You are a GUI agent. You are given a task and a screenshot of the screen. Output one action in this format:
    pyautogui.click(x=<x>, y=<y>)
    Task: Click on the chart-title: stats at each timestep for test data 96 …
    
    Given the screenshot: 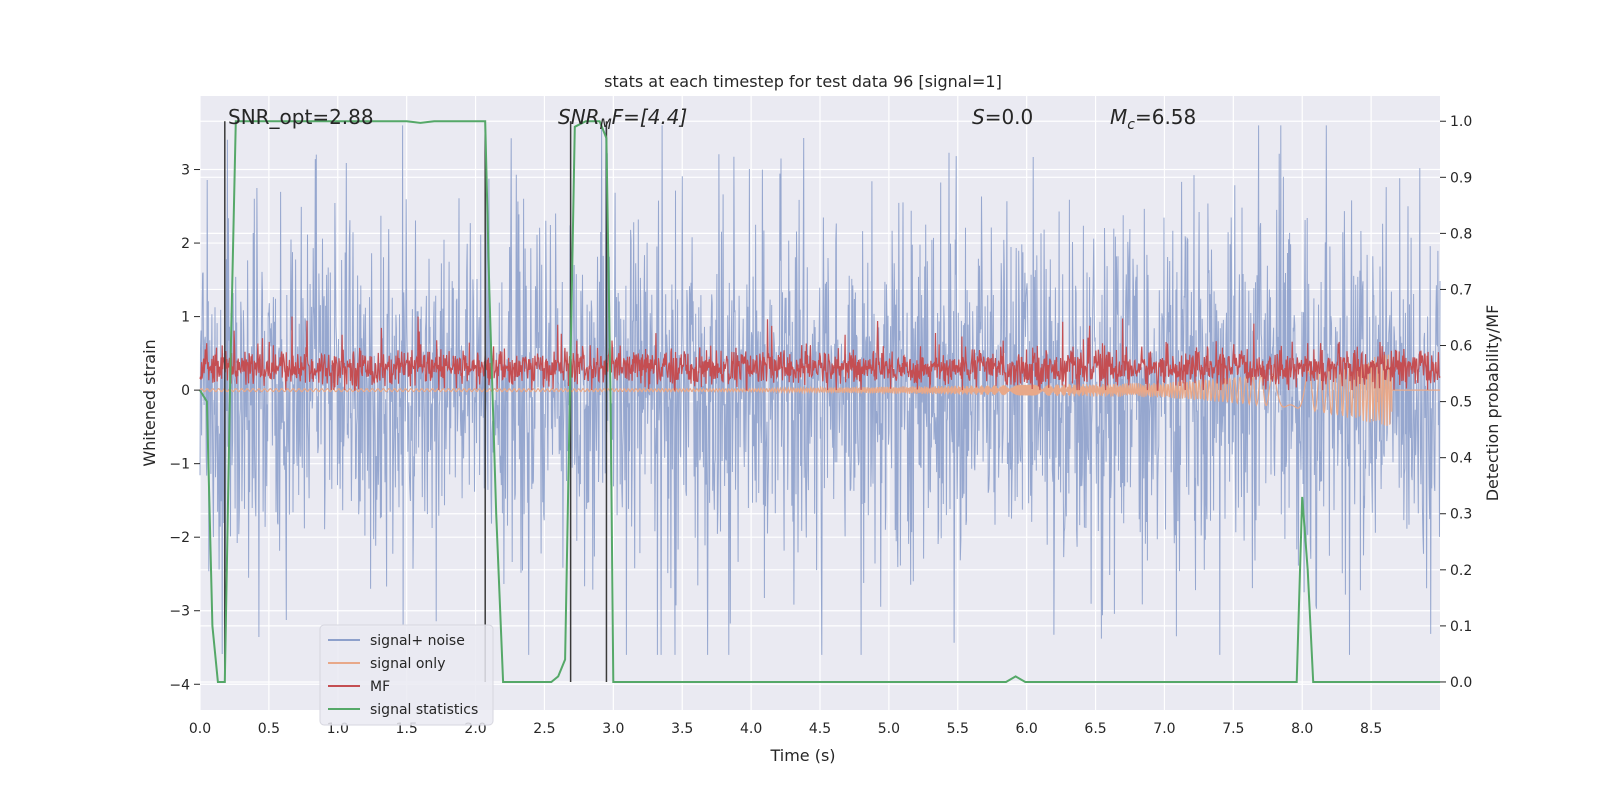 What is the action you would take?
    pyautogui.click(x=803, y=81)
    